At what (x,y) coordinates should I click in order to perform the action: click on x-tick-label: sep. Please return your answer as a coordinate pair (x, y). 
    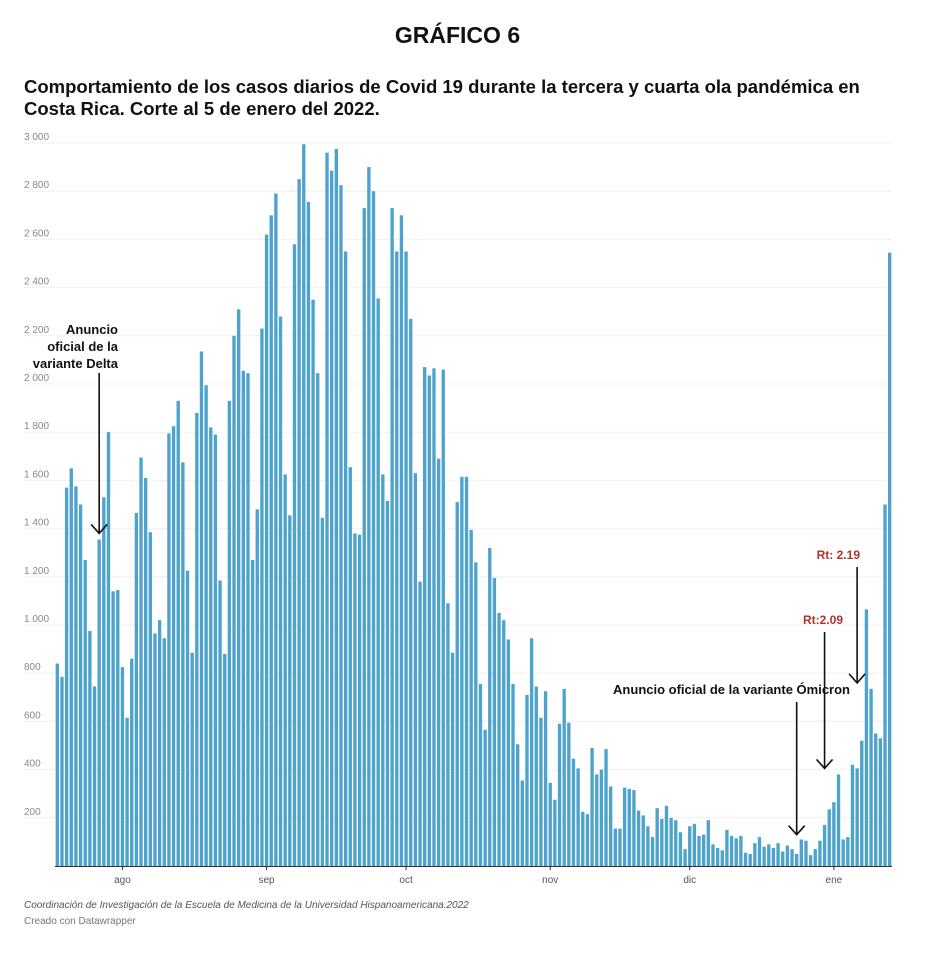
    Looking at the image, I should click on (267, 880).